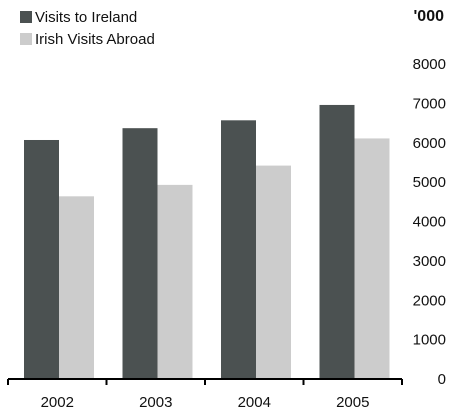 The image size is (458, 410). I want to click on x-tick-label-2003: 2003, so click(155, 402).